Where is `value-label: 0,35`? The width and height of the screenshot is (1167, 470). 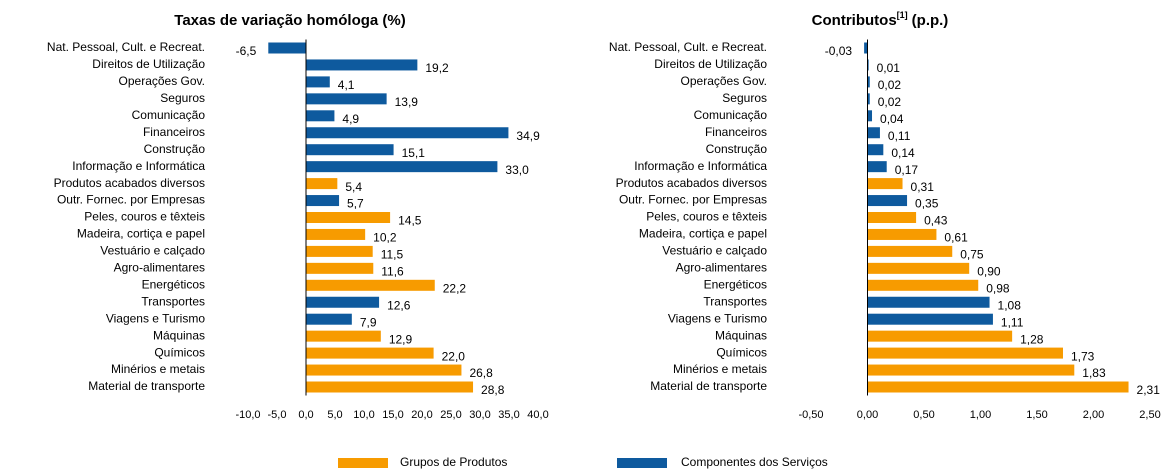 value-label: 0,35 is located at coordinates (927, 204).